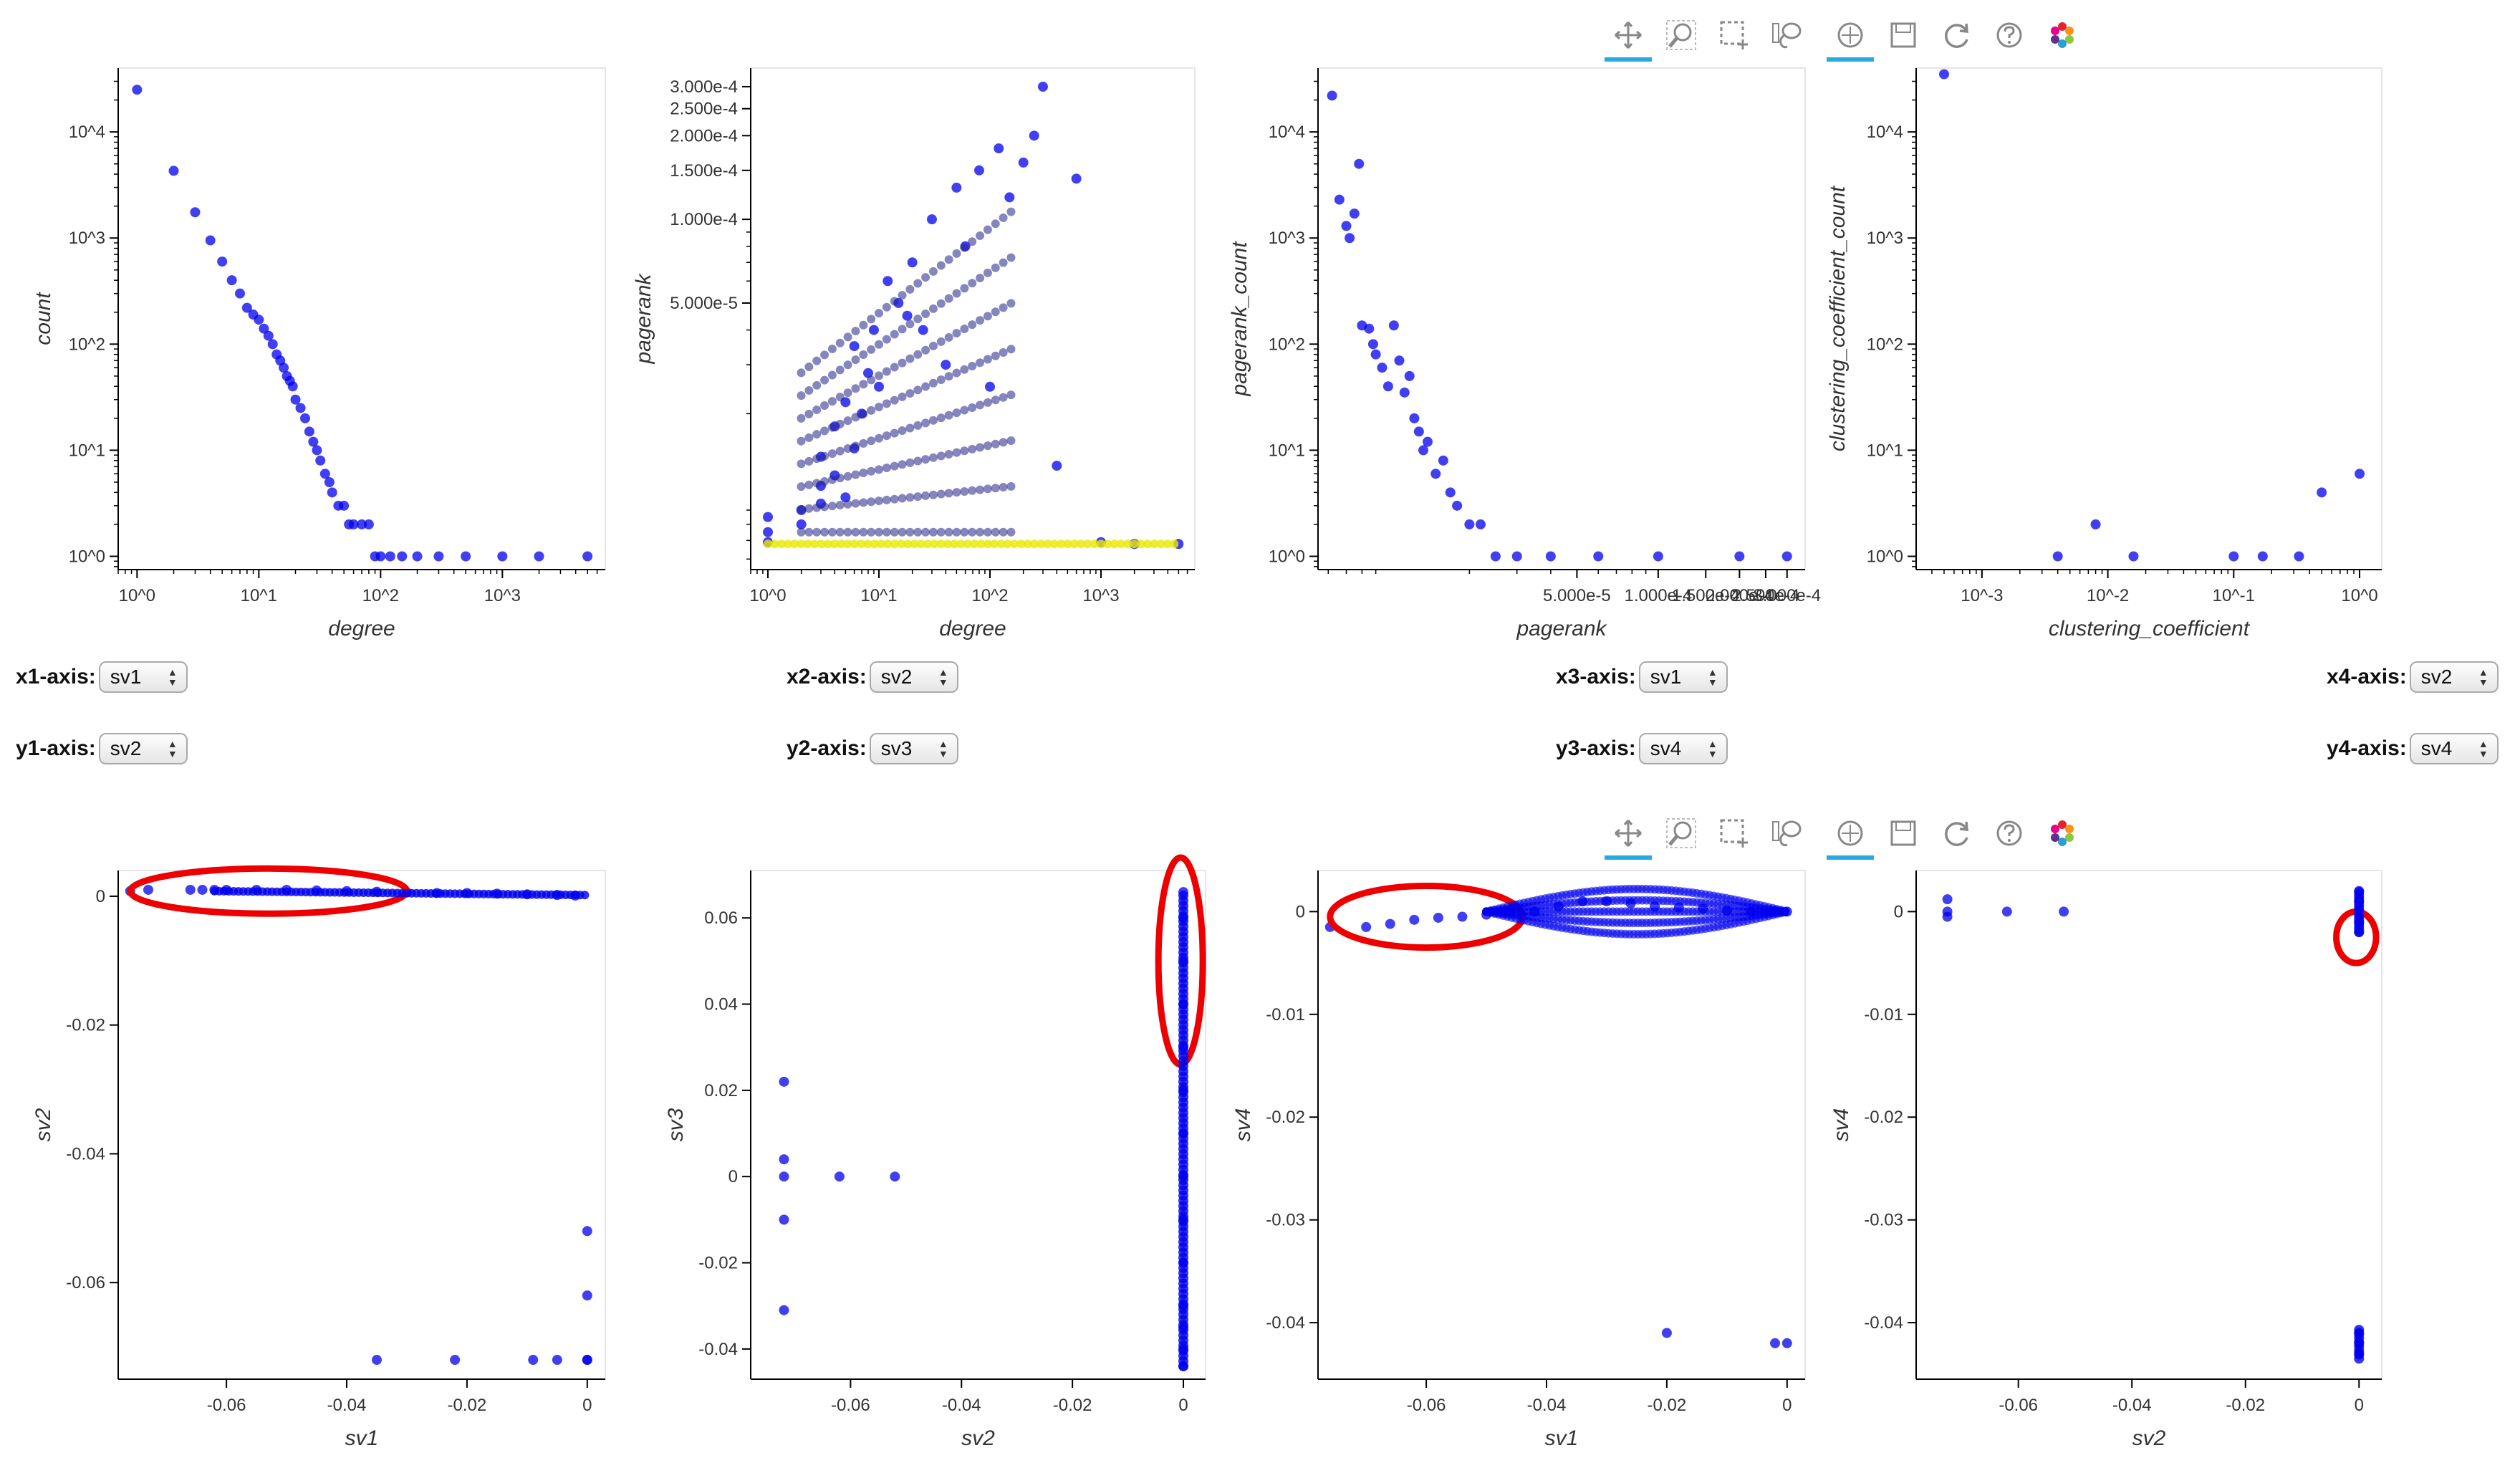 This screenshot has width=2520, height=1463. I want to click on y4-axis-select: sv4 ▲ ▼, so click(2454, 748).